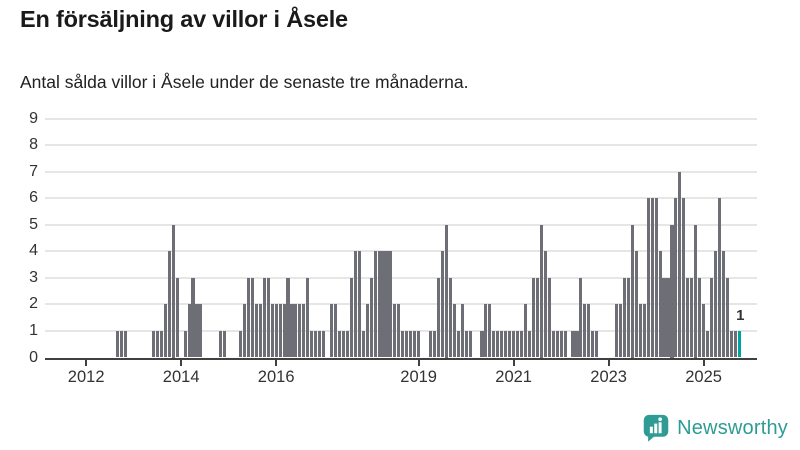 The height and width of the screenshot is (450, 800). I want to click on highlighted-bar, so click(739, 344).